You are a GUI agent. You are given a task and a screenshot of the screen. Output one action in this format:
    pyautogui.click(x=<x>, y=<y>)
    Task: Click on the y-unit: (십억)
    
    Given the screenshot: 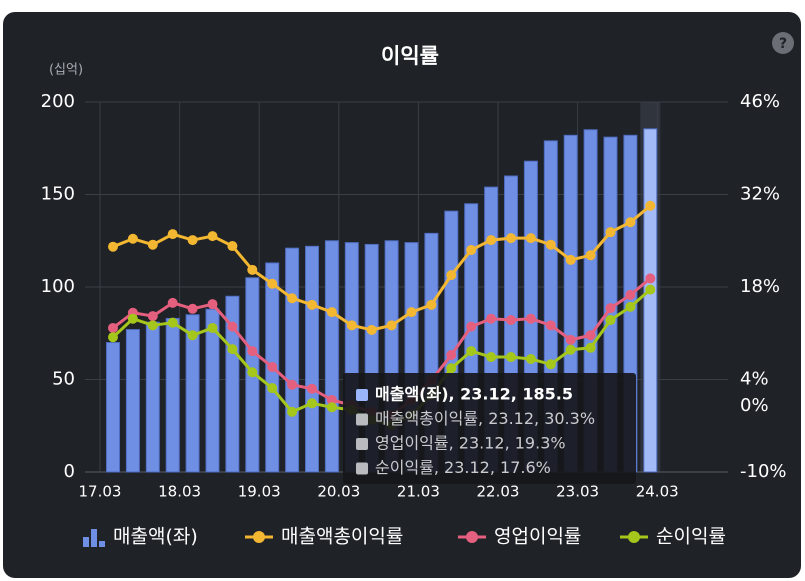 What is the action you would take?
    pyautogui.click(x=66, y=70)
    